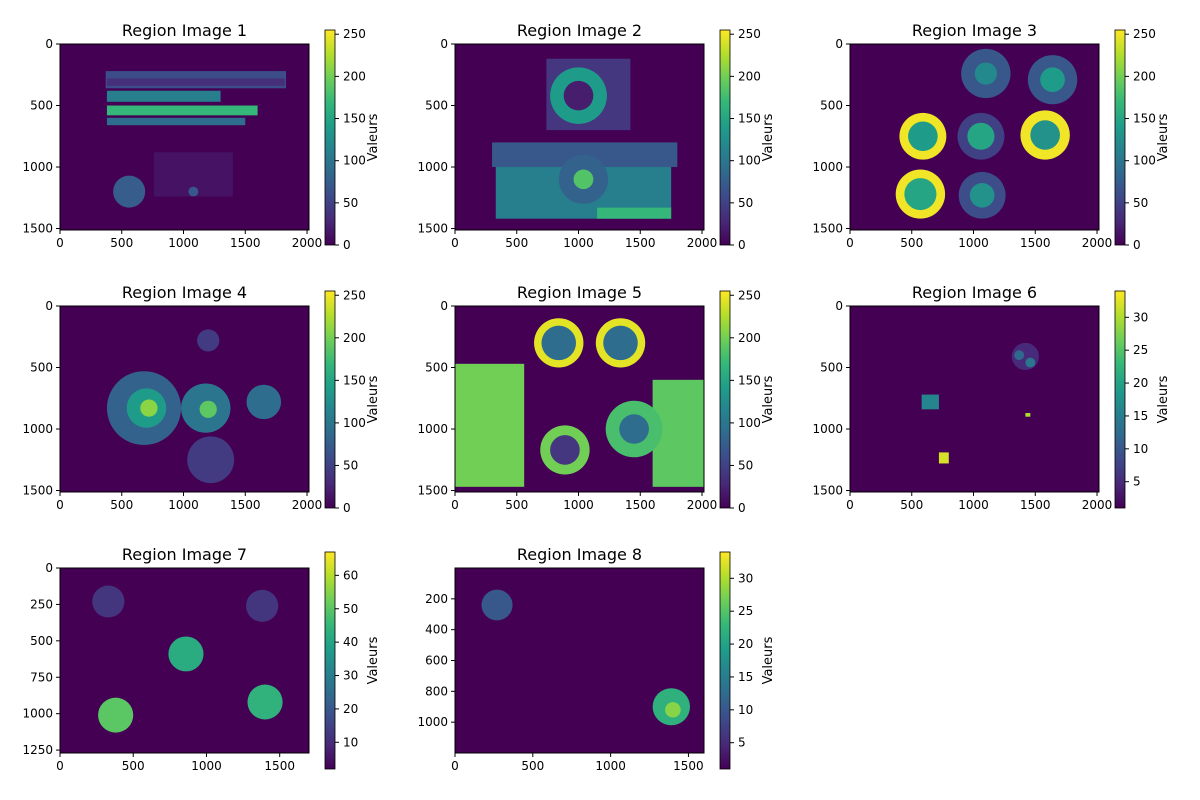  I want to click on colorbar-tick-label: 150, so click(354, 119).